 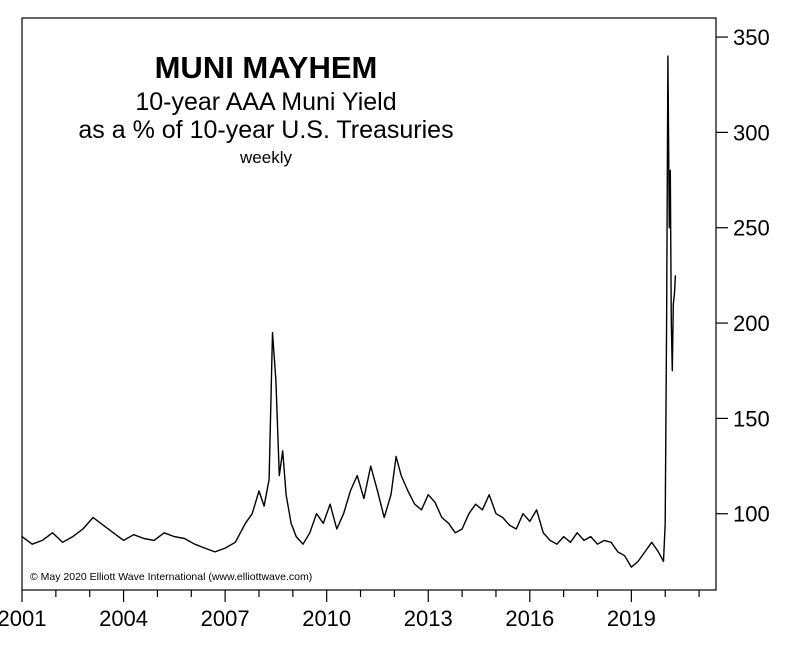 What do you see at coordinates (631, 618) in the screenshot?
I see `x-tick-label: 2019` at bounding box center [631, 618].